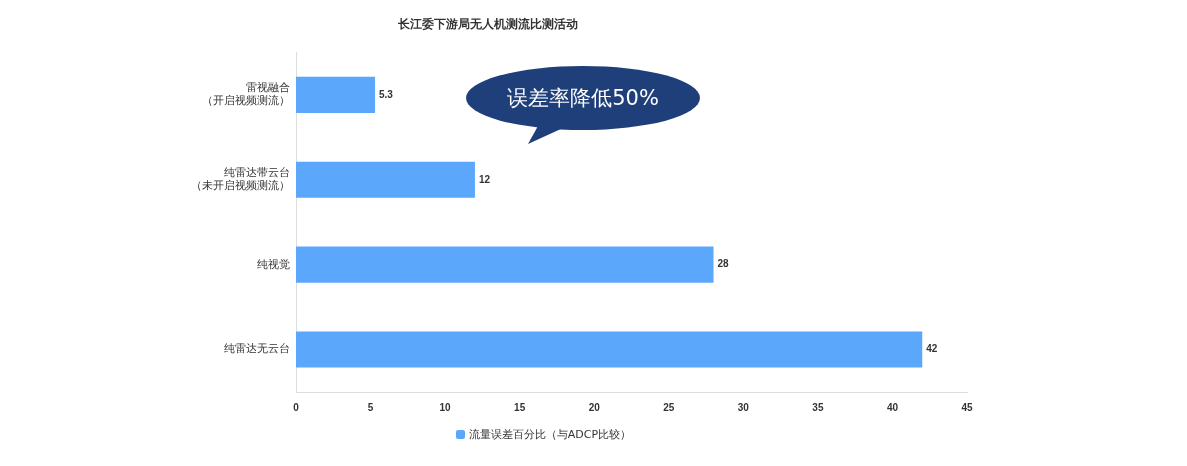 The width and height of the screenshot is (1187, 466). I want to click on x-tick-label: 10, so click(445, 407).